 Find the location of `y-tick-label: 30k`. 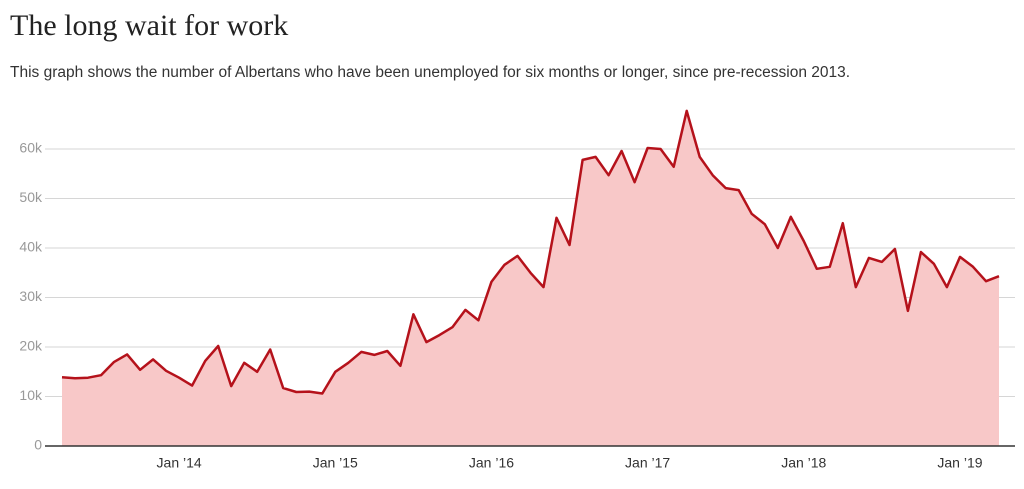

y-tick-label: 30k is located at coordinates (31, 296).